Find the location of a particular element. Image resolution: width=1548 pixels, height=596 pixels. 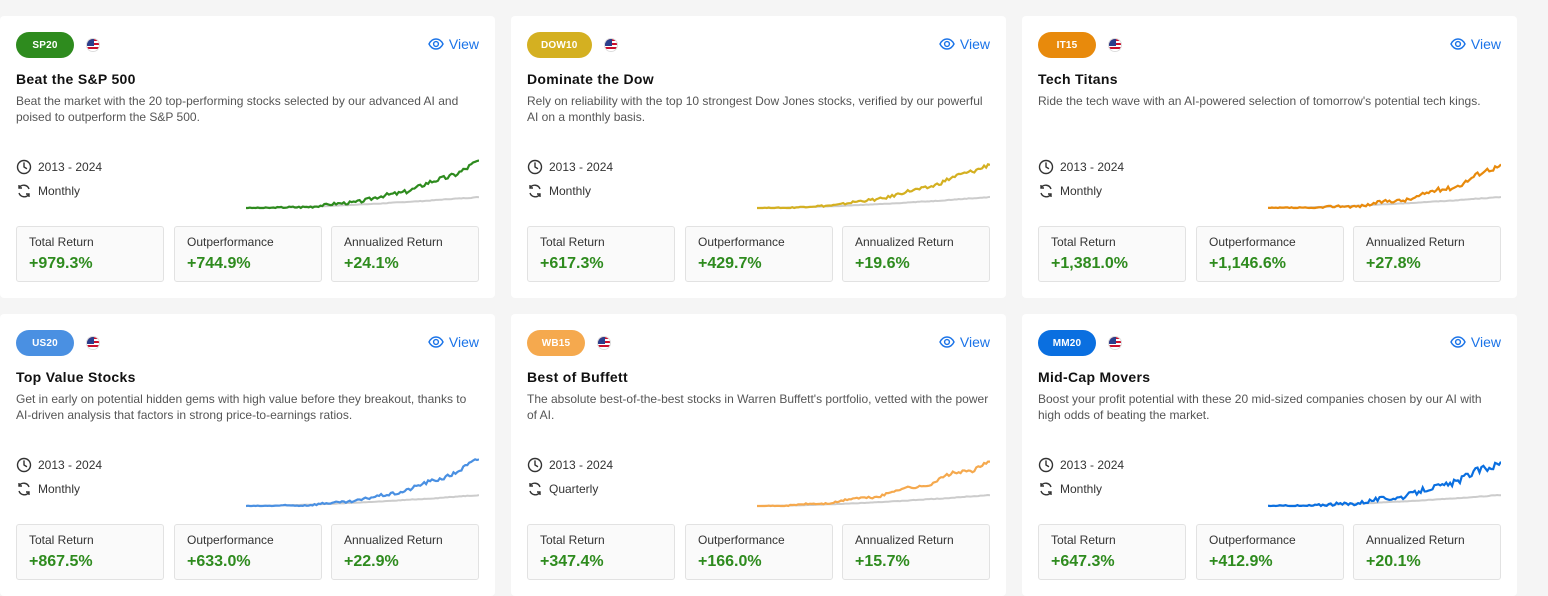

strategy-title: Top Value Stocks is located at coordinates (76, 377).